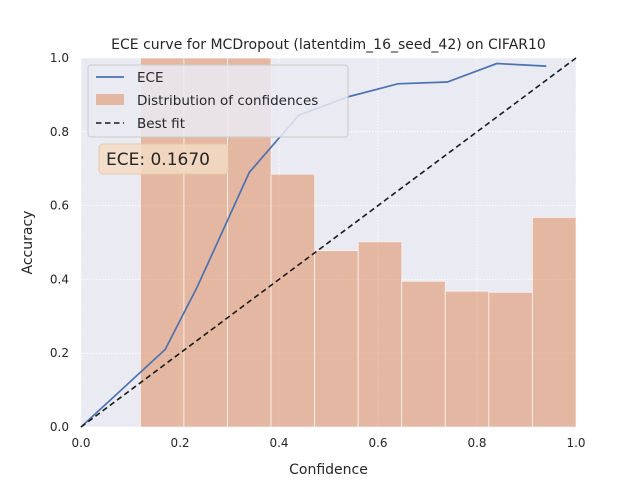  I want to click on x-tick-label: 0.2, so click(179, 443).